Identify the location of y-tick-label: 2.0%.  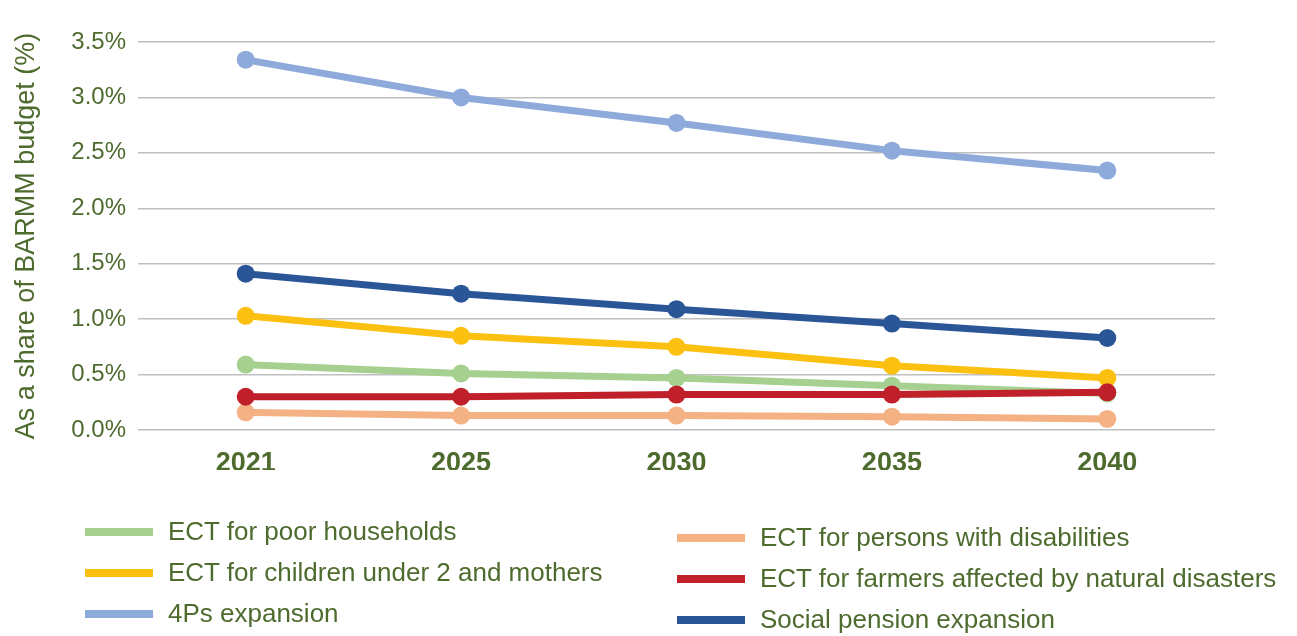
(98, 206).